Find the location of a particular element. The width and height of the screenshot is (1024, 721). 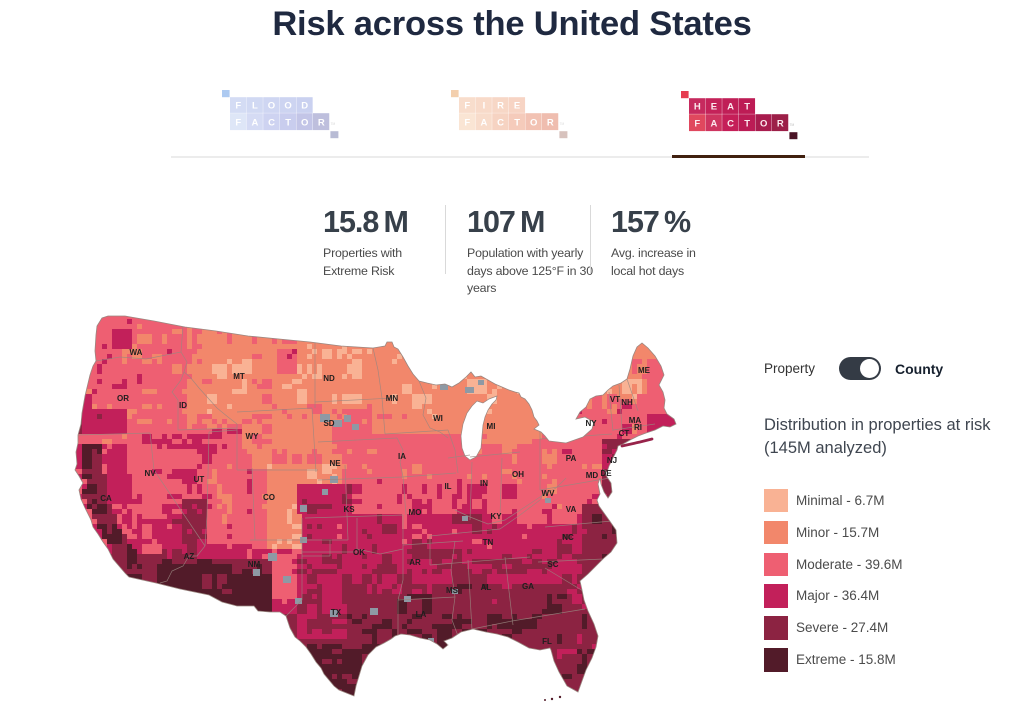

svg-text: MI is located at coordinates (491, 426).